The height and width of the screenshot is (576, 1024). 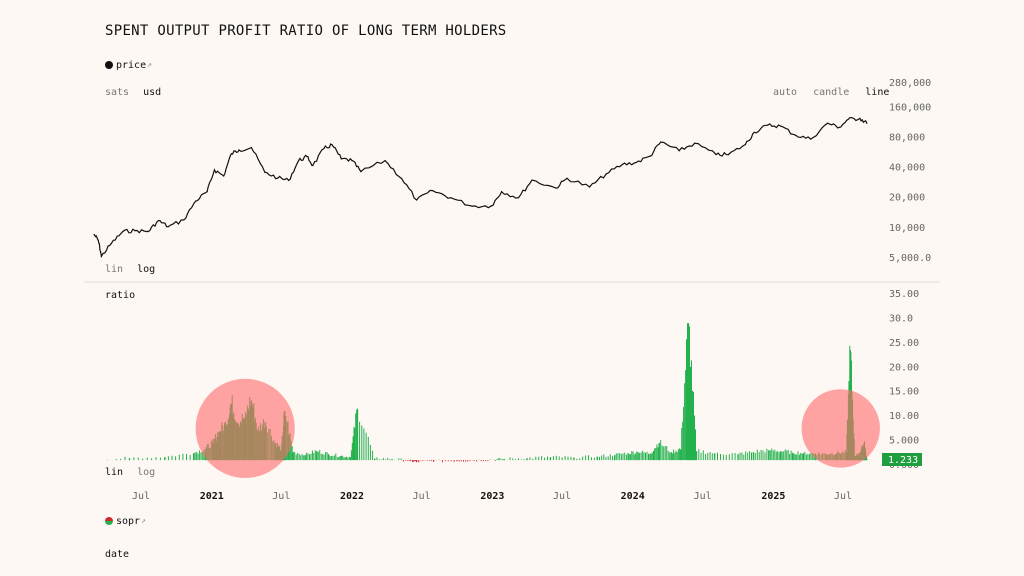 I want to click on sopr-legend: sopr↗, so click(x=125, y=521).